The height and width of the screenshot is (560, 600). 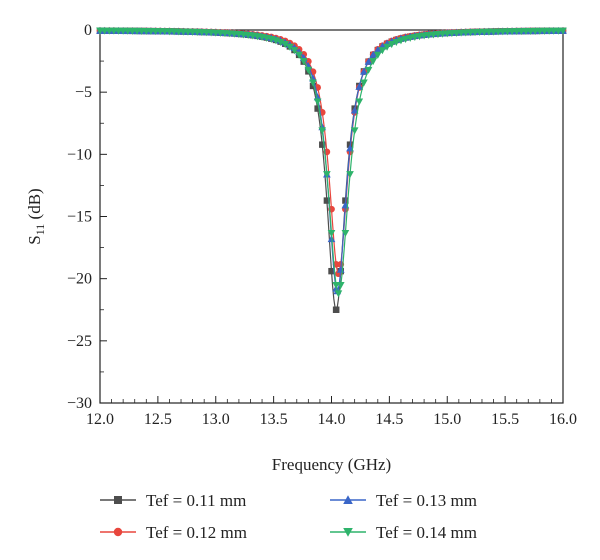 What do you see at coordinates (274, 419) in the screenshot?
I see `x-tick-label: 13.5` at bounding box center [274, 419].